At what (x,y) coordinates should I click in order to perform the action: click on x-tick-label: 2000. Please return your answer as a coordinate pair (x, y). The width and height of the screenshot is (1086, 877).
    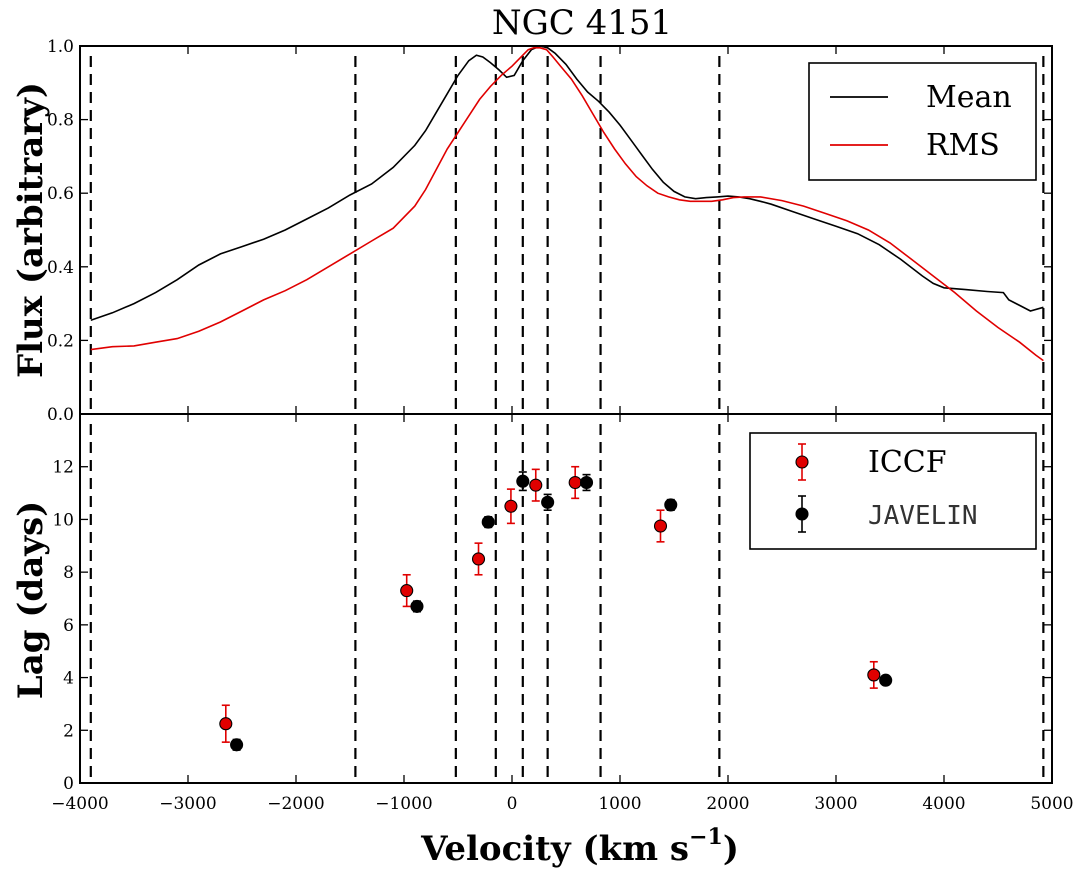
    Looking at the image, I should click on (727, 804).